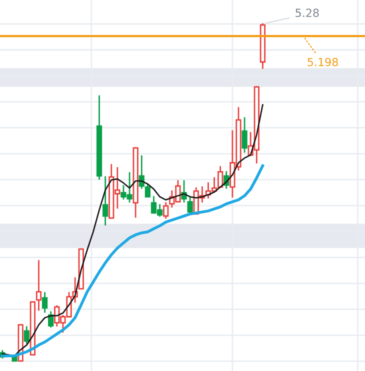 The width and height of the screenshot is (365, 371). Describe the element at coordinates (323, 62) in the screenshot. I see `text: 5.198` at that location.